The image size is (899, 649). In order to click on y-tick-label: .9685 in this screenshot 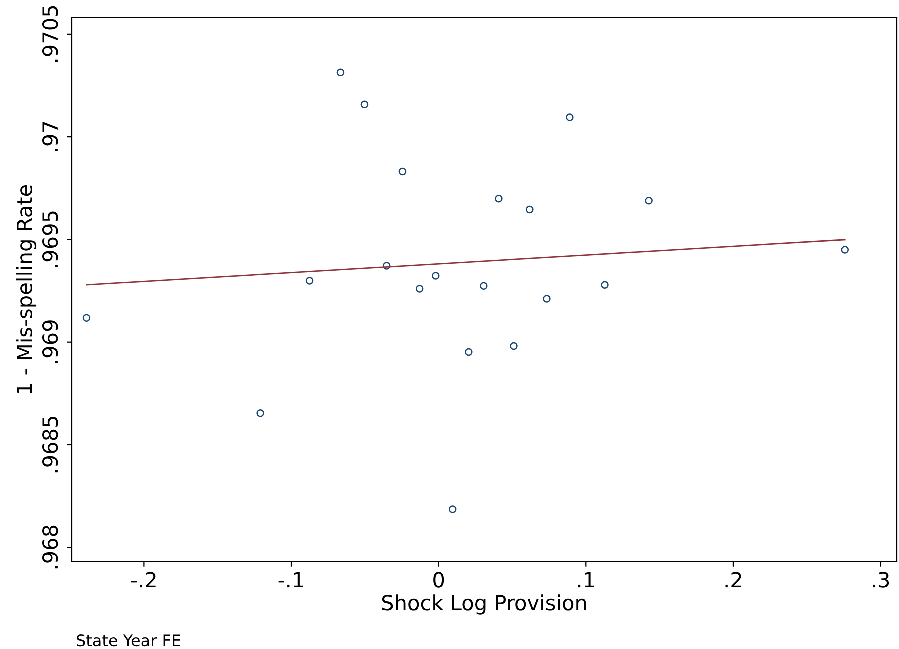, I will do `click(50, 444)`.